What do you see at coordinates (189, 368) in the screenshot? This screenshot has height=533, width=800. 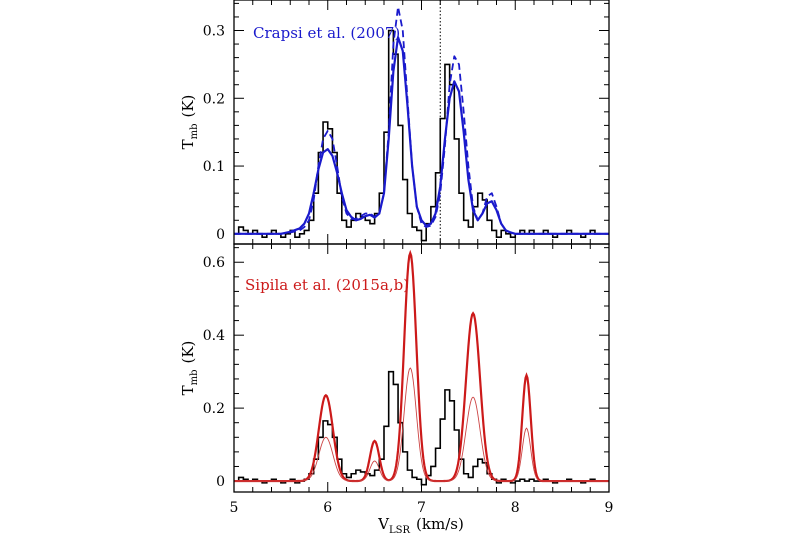 I see `bottom-y-axis-label: Tmb (K)` at bounding box center [189, 368].